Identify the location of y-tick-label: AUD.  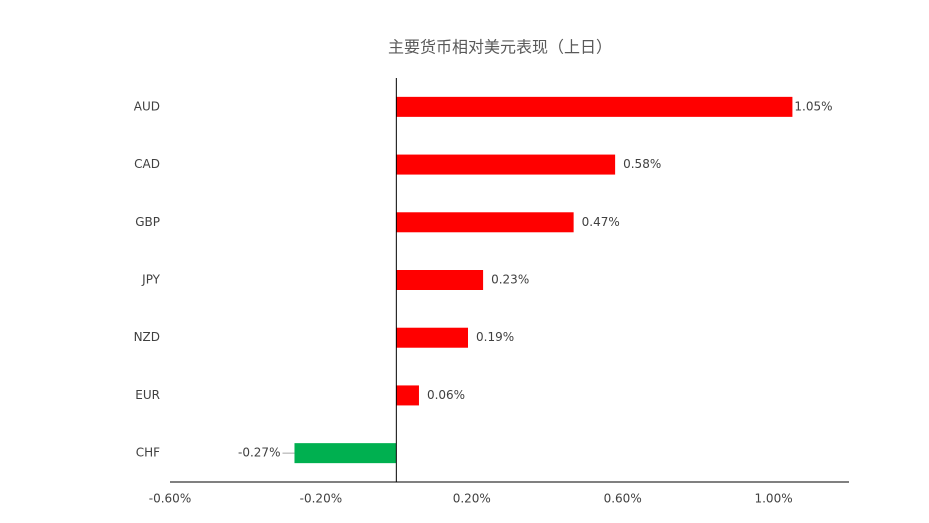
(147, 106).